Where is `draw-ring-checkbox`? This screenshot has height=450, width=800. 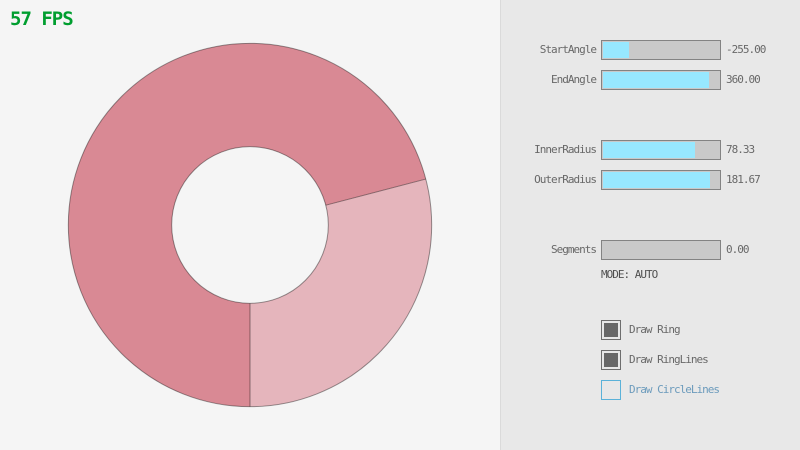
draw-ring-checkbox is located at coordinates (611, 330).